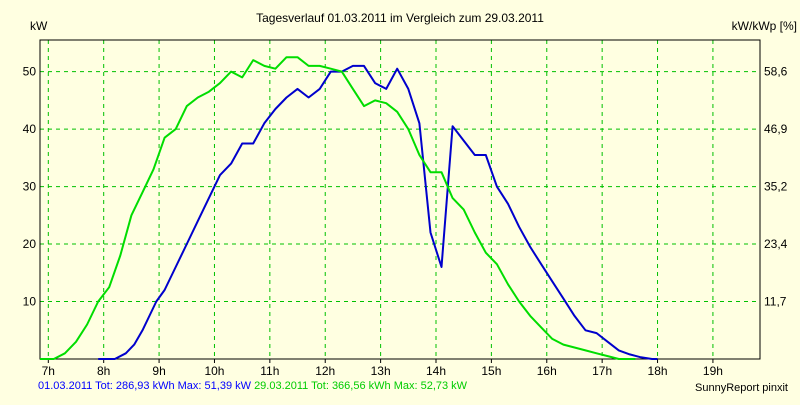  I want to click on x-tick-label: 10h, so click(214, 371).